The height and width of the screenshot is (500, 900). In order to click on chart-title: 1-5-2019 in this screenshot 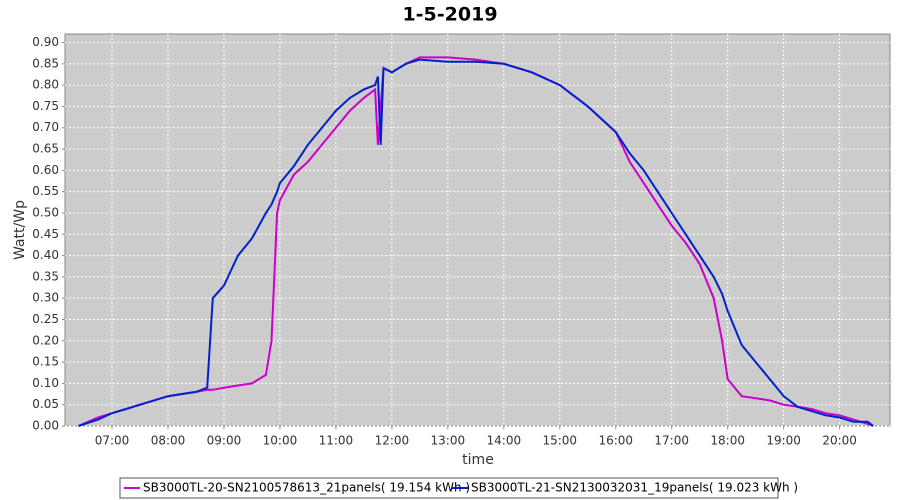, I will do `click(449, 15)`.